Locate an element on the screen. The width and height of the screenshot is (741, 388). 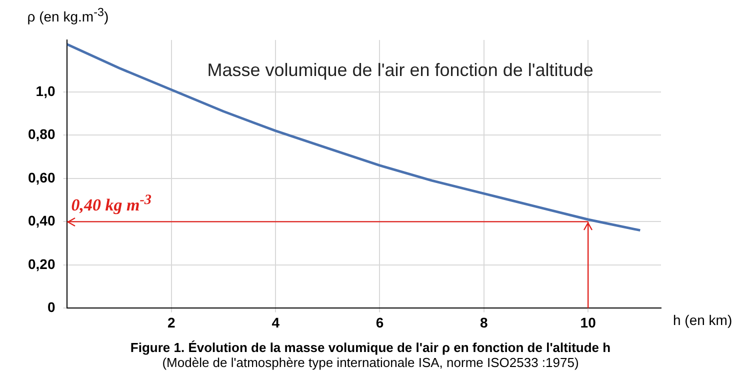
y-tick-label: 0,60 is located at coordinates (42, 177).